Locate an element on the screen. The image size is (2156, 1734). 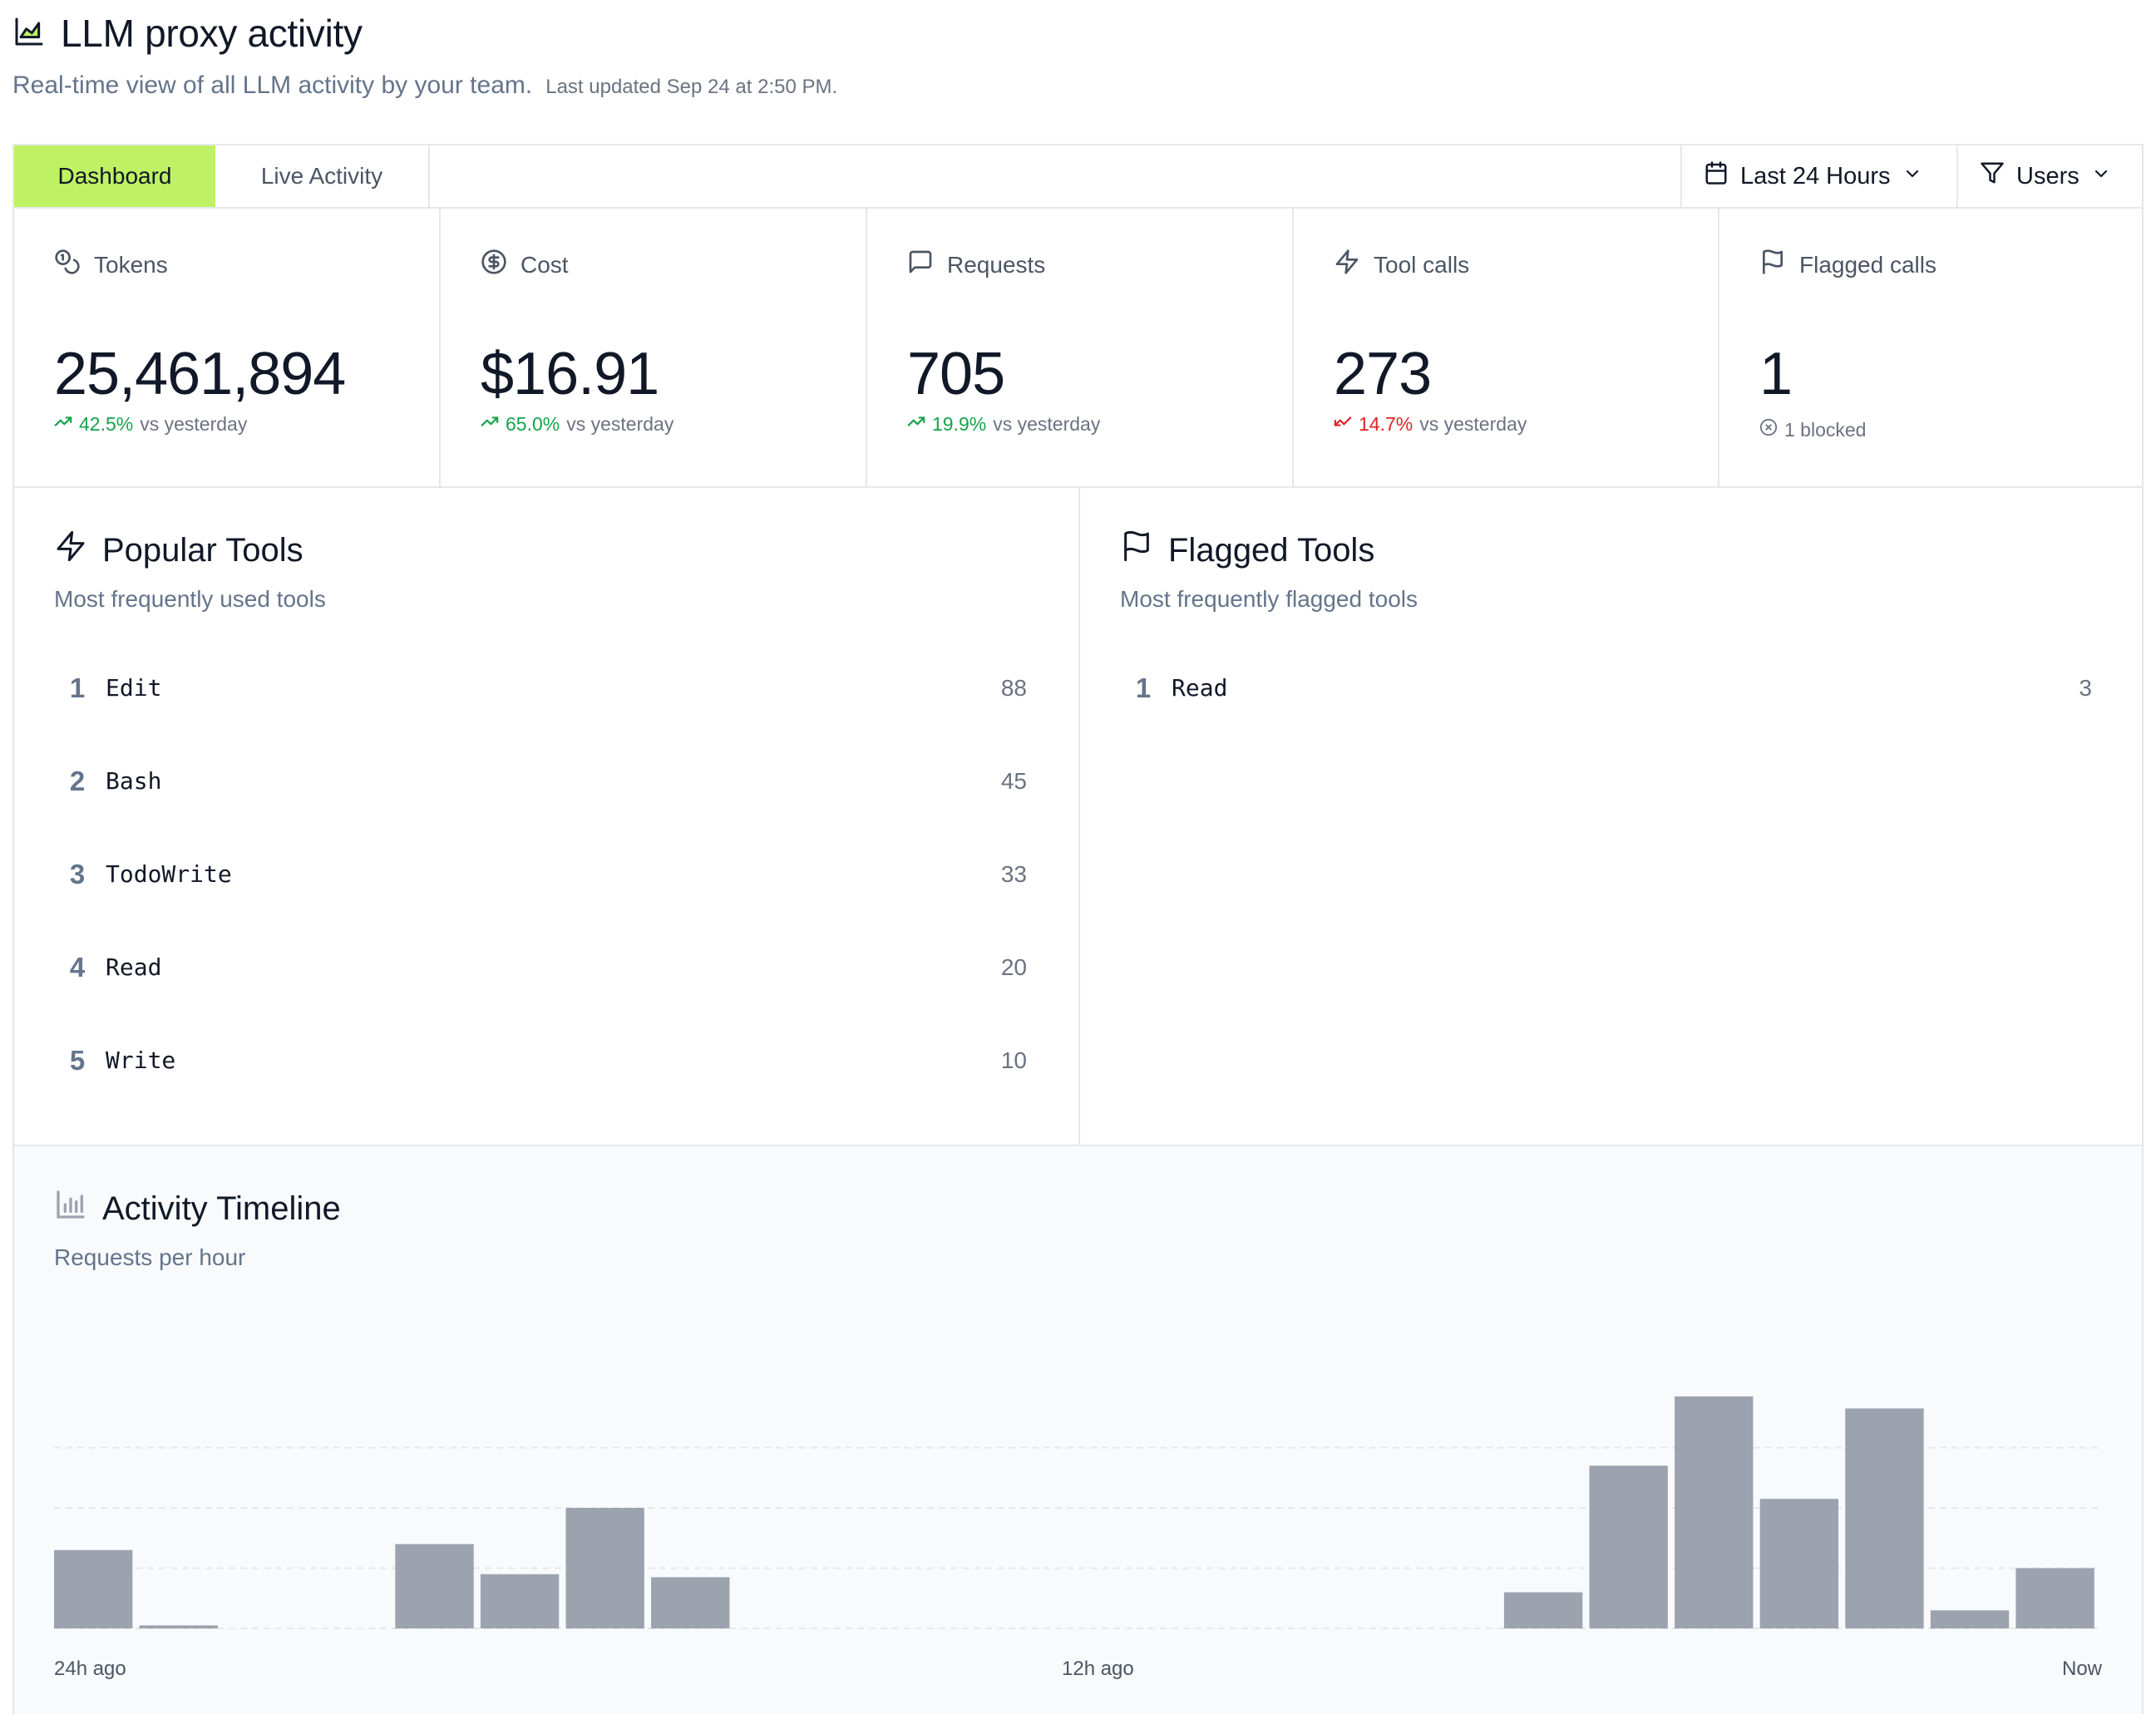
flag-icon is located at coordinates (1772, 265).